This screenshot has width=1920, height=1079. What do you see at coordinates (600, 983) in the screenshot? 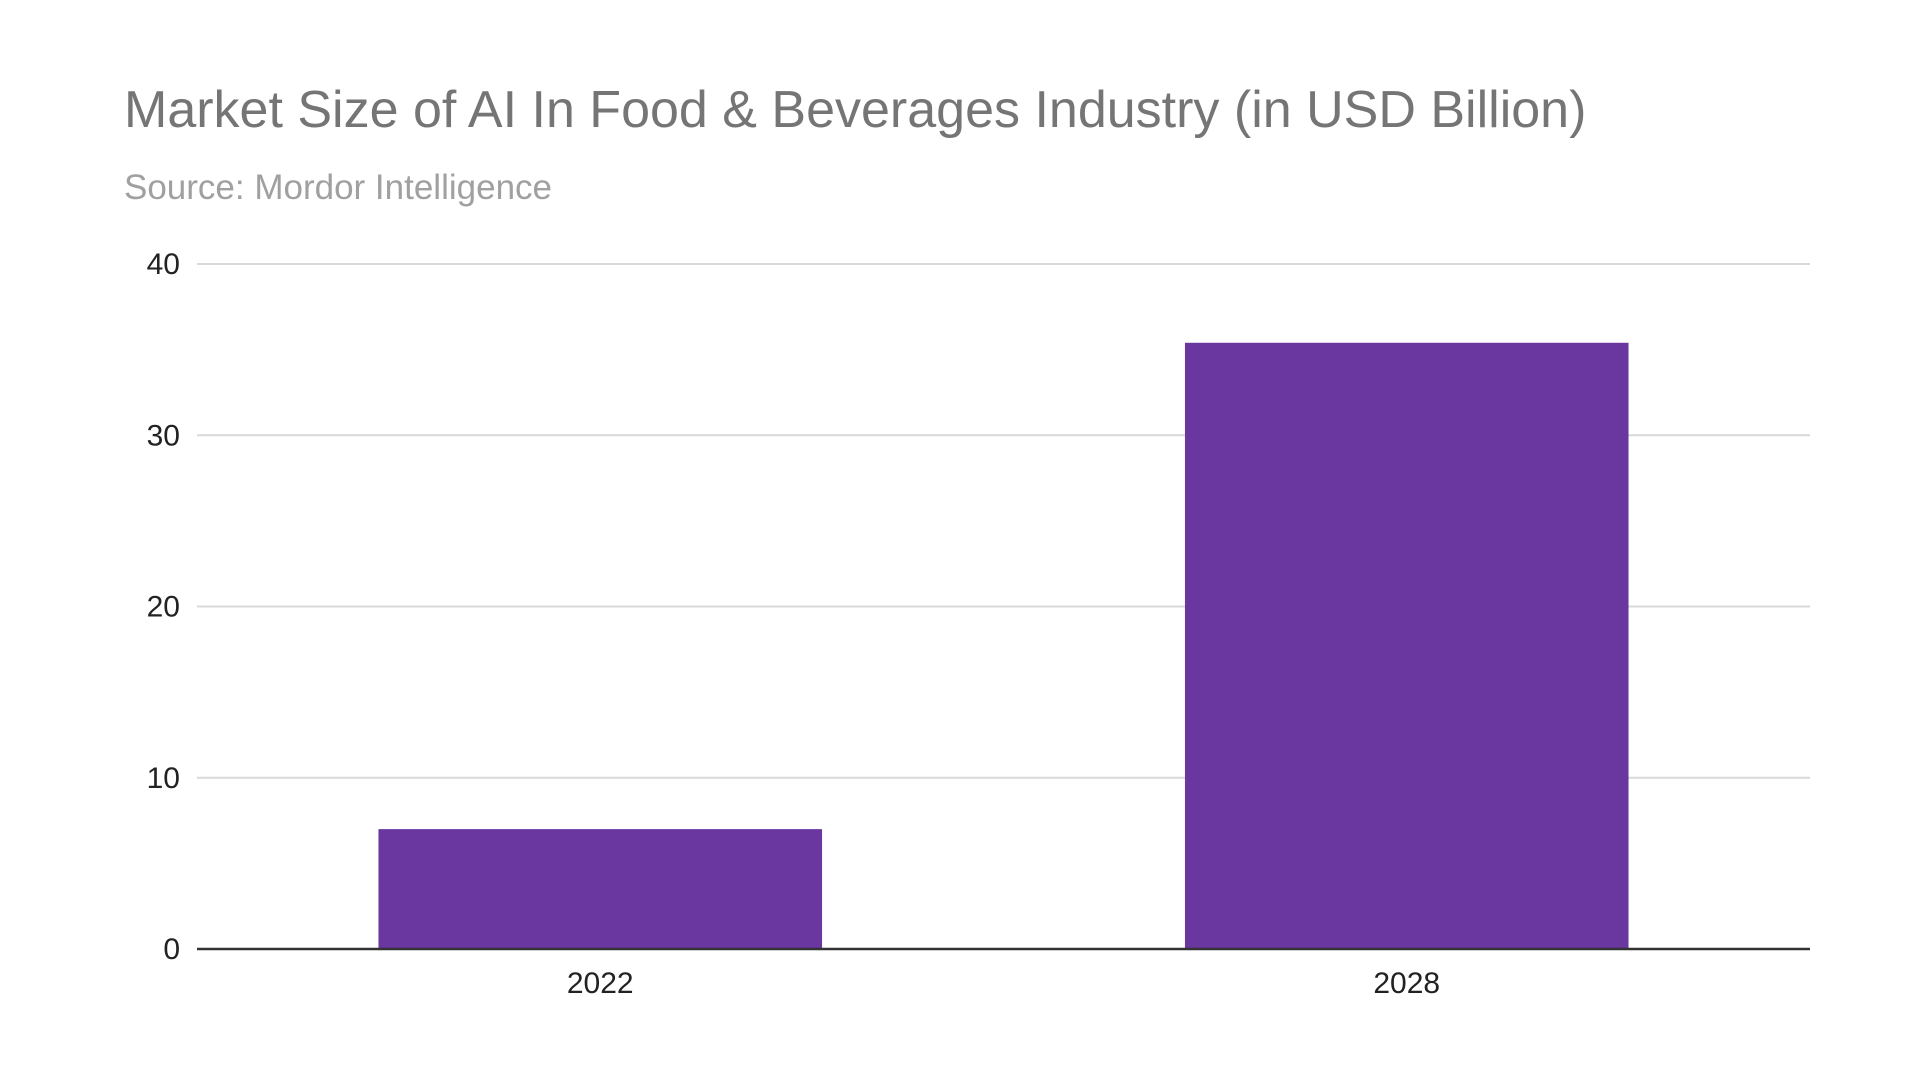
I see `x-tick-label: 2022` at bounding box center [600, 983].